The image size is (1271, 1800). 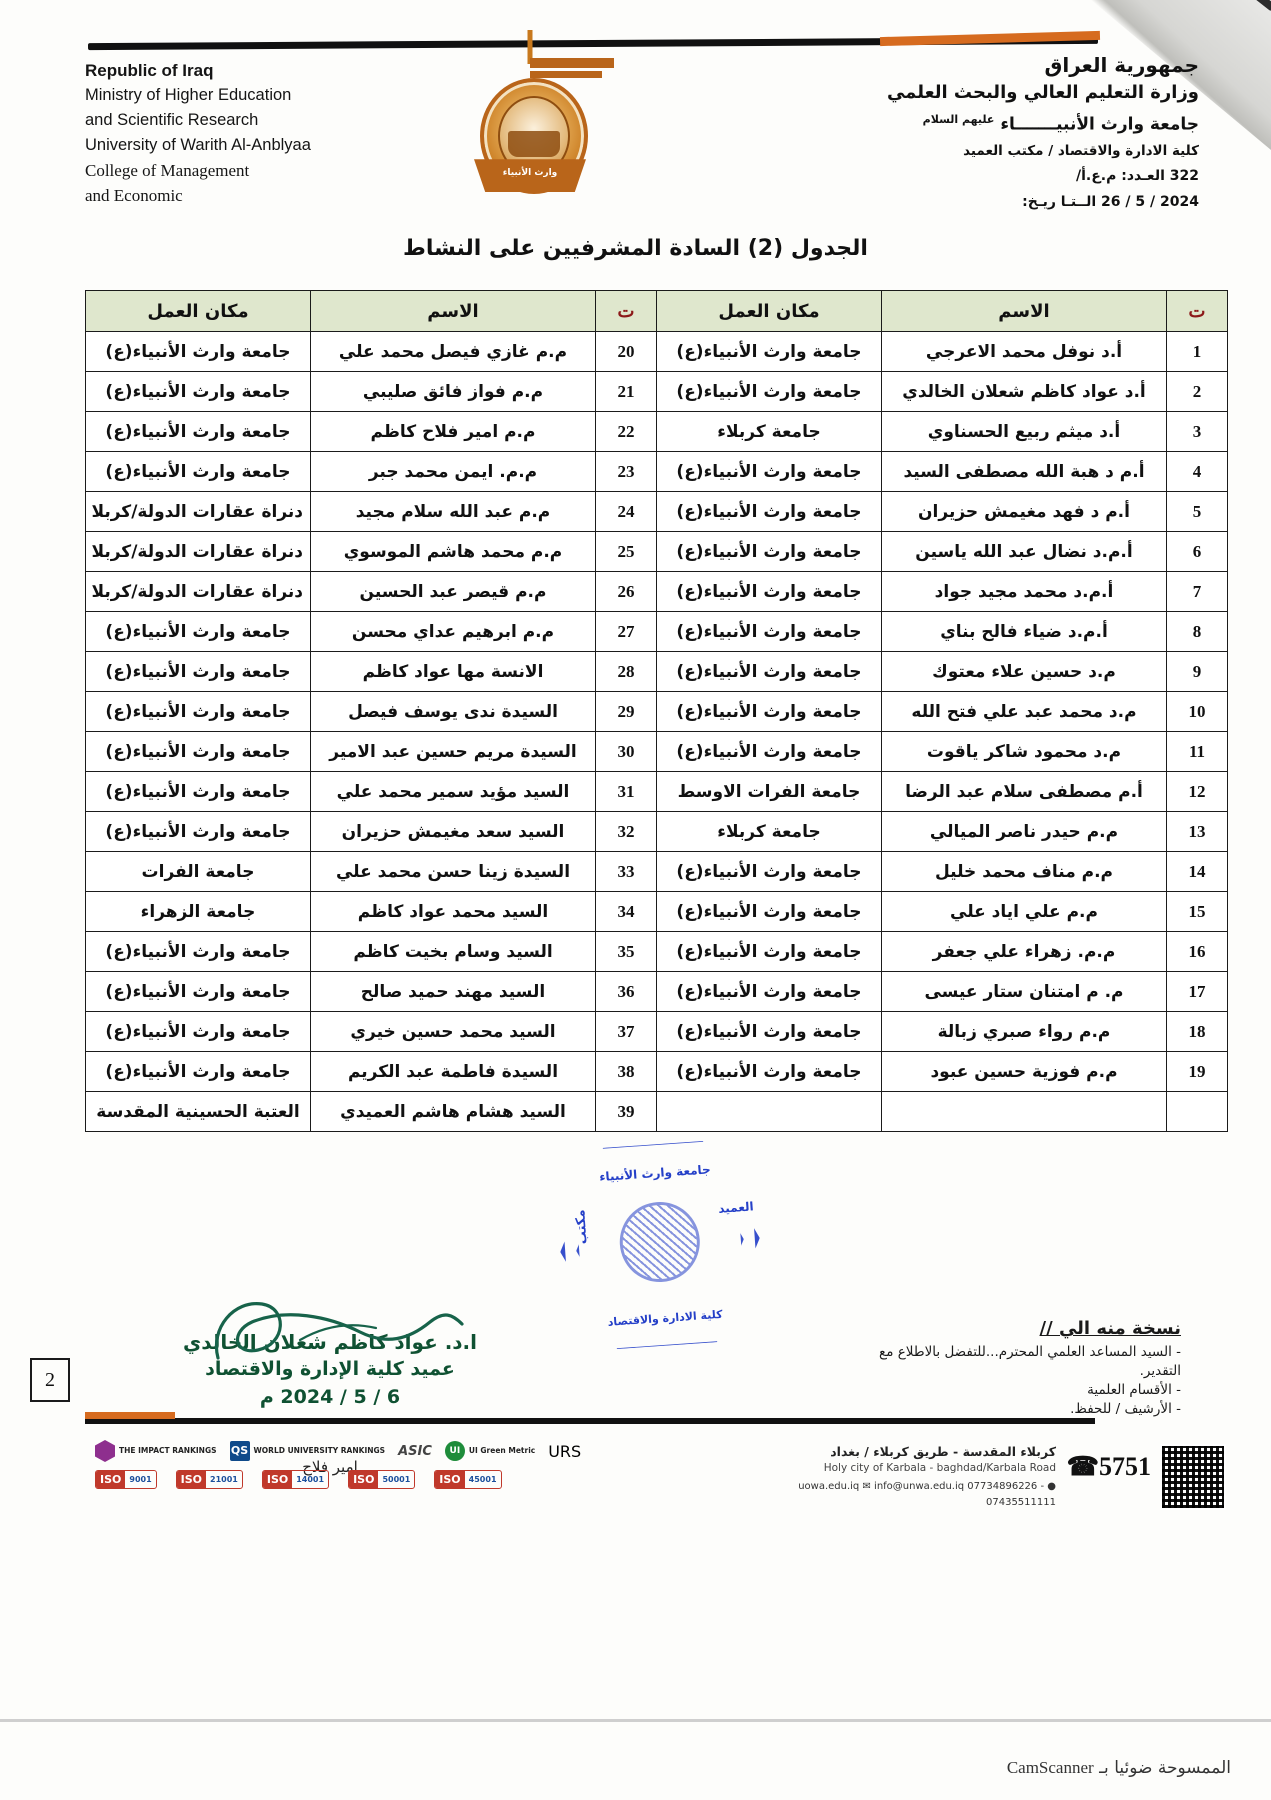 What do you see at coordinates (999, 176) in the screenshot?
I see `reference-line: 322 العـدد: م.ع.أ/` at bounding box center [999, 176].